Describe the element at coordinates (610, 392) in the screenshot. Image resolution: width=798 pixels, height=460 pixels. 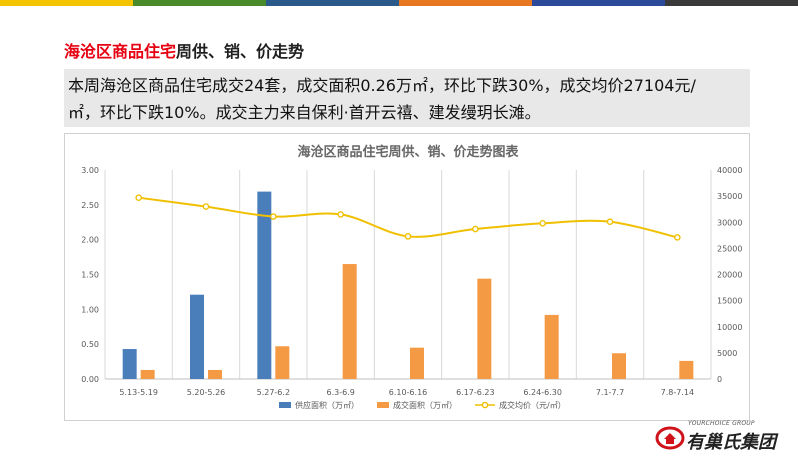
I see `x-tick-label: 7.1-7.7` at that location.